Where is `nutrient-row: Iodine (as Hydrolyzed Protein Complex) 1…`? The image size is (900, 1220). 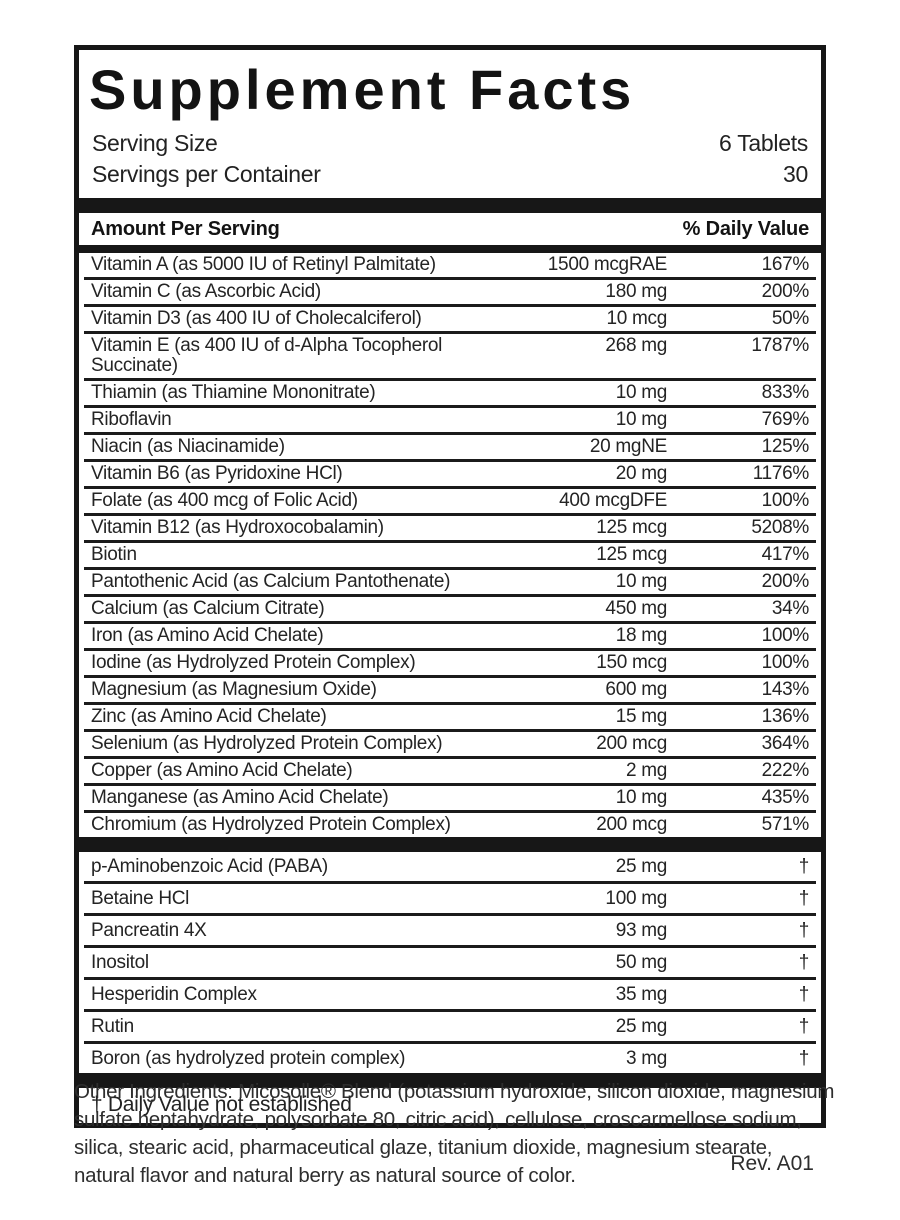 nutrient-row: Iodine (as Hydrolyzed Protein Complex) 1… is located at coordinates (450, 661).